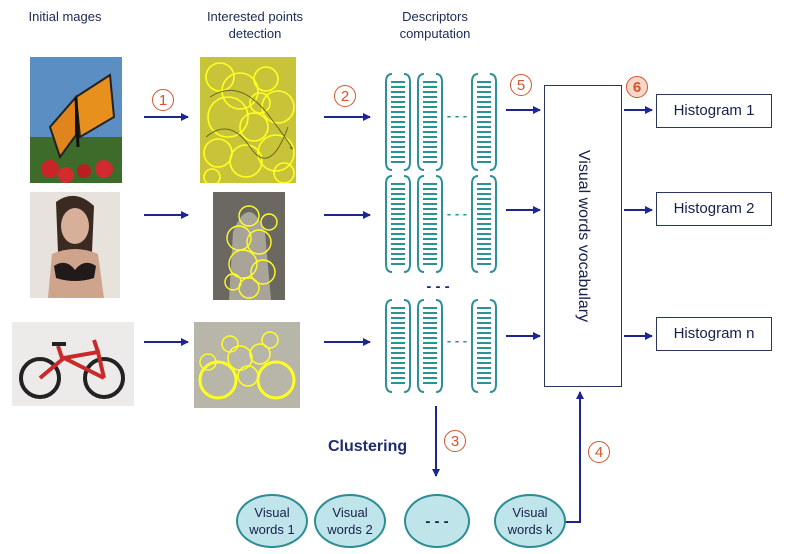 Image resolution: width=786 pixels, height=554 pixels. I want to click on histogram-n: Histogram n, so click(714, 334).